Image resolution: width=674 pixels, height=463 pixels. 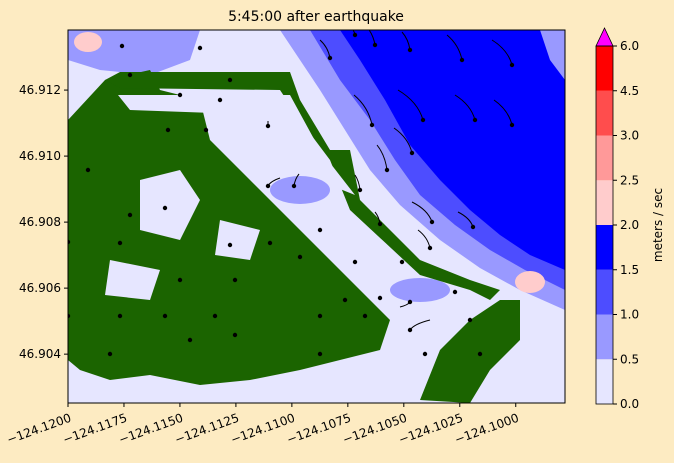 What do you see at coordinates (629, 225) in the screenshot?
I see `colorbar-tick-label: 2.0` at bounding box center [629, 225].